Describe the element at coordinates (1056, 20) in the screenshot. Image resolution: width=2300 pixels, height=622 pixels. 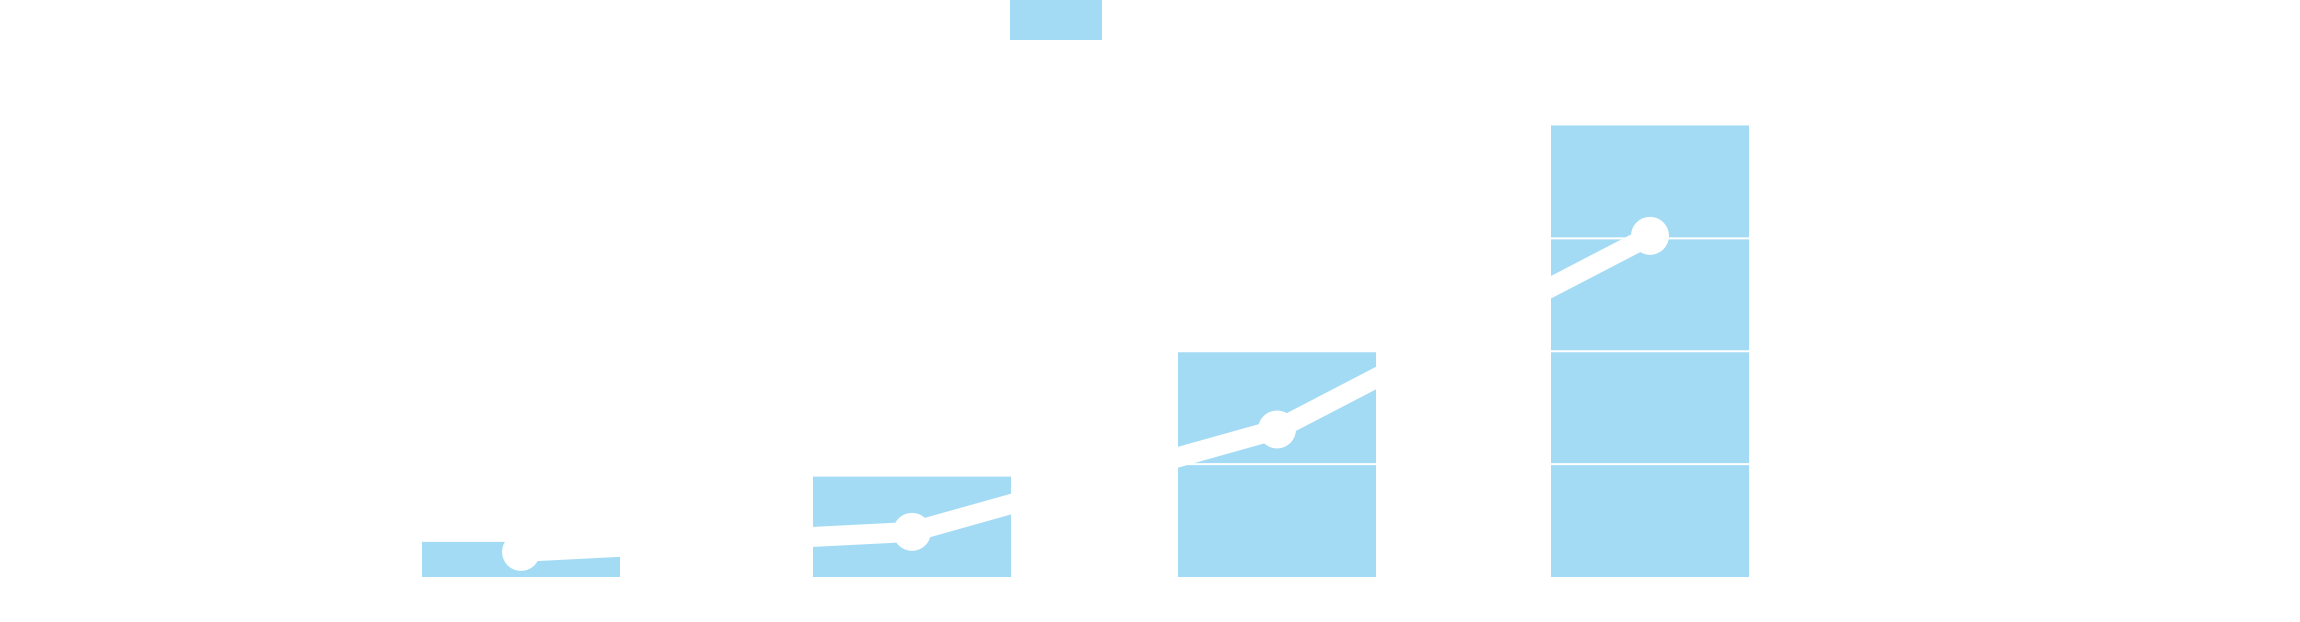
I see `legend-swatch` at that location.